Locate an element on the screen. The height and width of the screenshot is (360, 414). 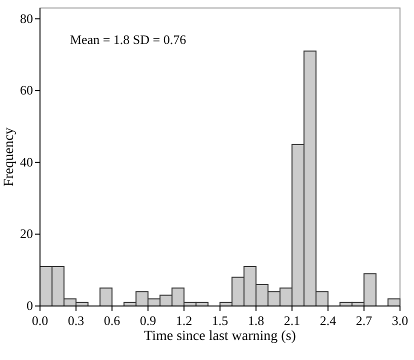
x-tick-label: 2.7 is located at coordinates (364, 320).